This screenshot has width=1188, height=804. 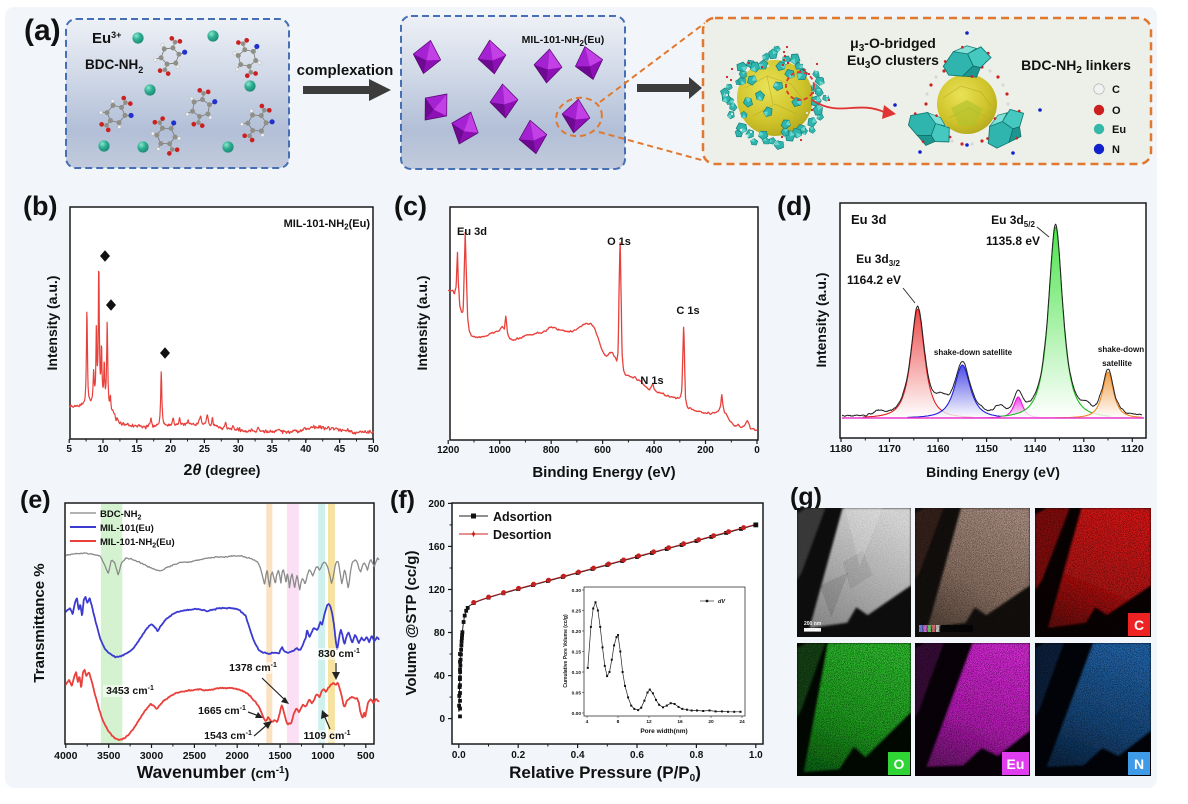 What do you see at coordinates (654, 450) in the screenshot?
I see `svg-text: 400` at bounding box center [654, 450].